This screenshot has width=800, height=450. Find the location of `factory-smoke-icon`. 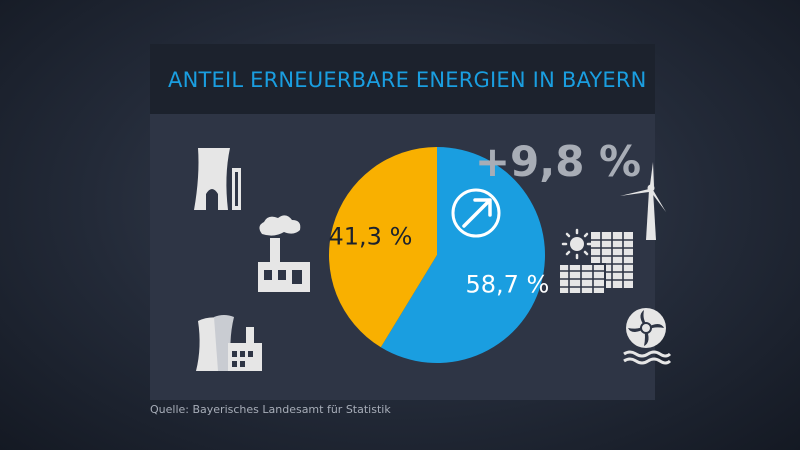

factory-smoke-icon is located at coordinates (284, 253).